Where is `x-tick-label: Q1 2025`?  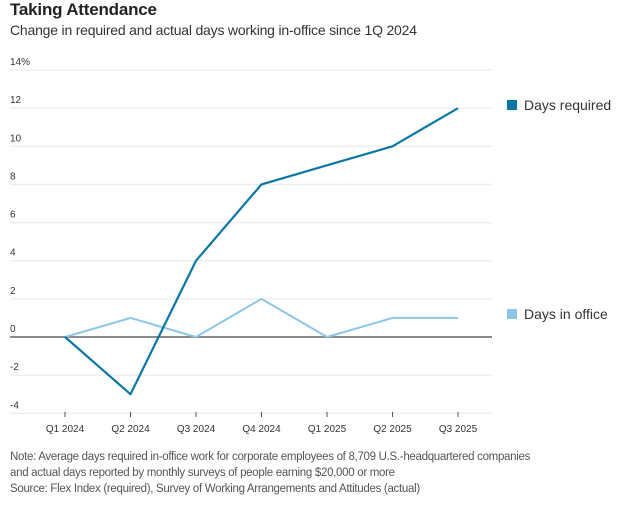 x-tick-label: Q1 2025 is located at coordinates (327, 429).